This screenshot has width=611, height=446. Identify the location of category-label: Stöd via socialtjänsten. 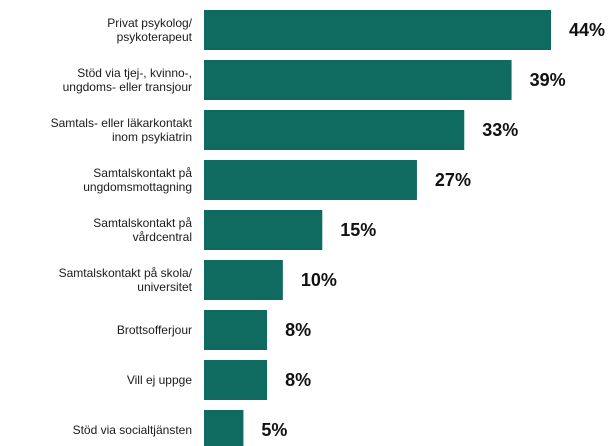
(132, 430).